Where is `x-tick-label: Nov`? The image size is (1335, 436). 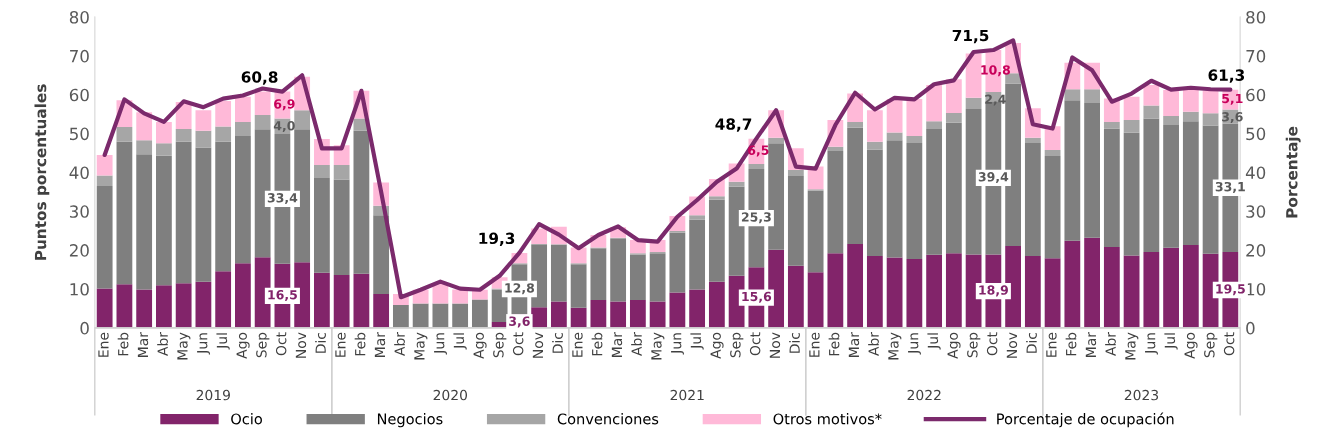
x-tick-label: Nov is located at coordinates (538, 345).